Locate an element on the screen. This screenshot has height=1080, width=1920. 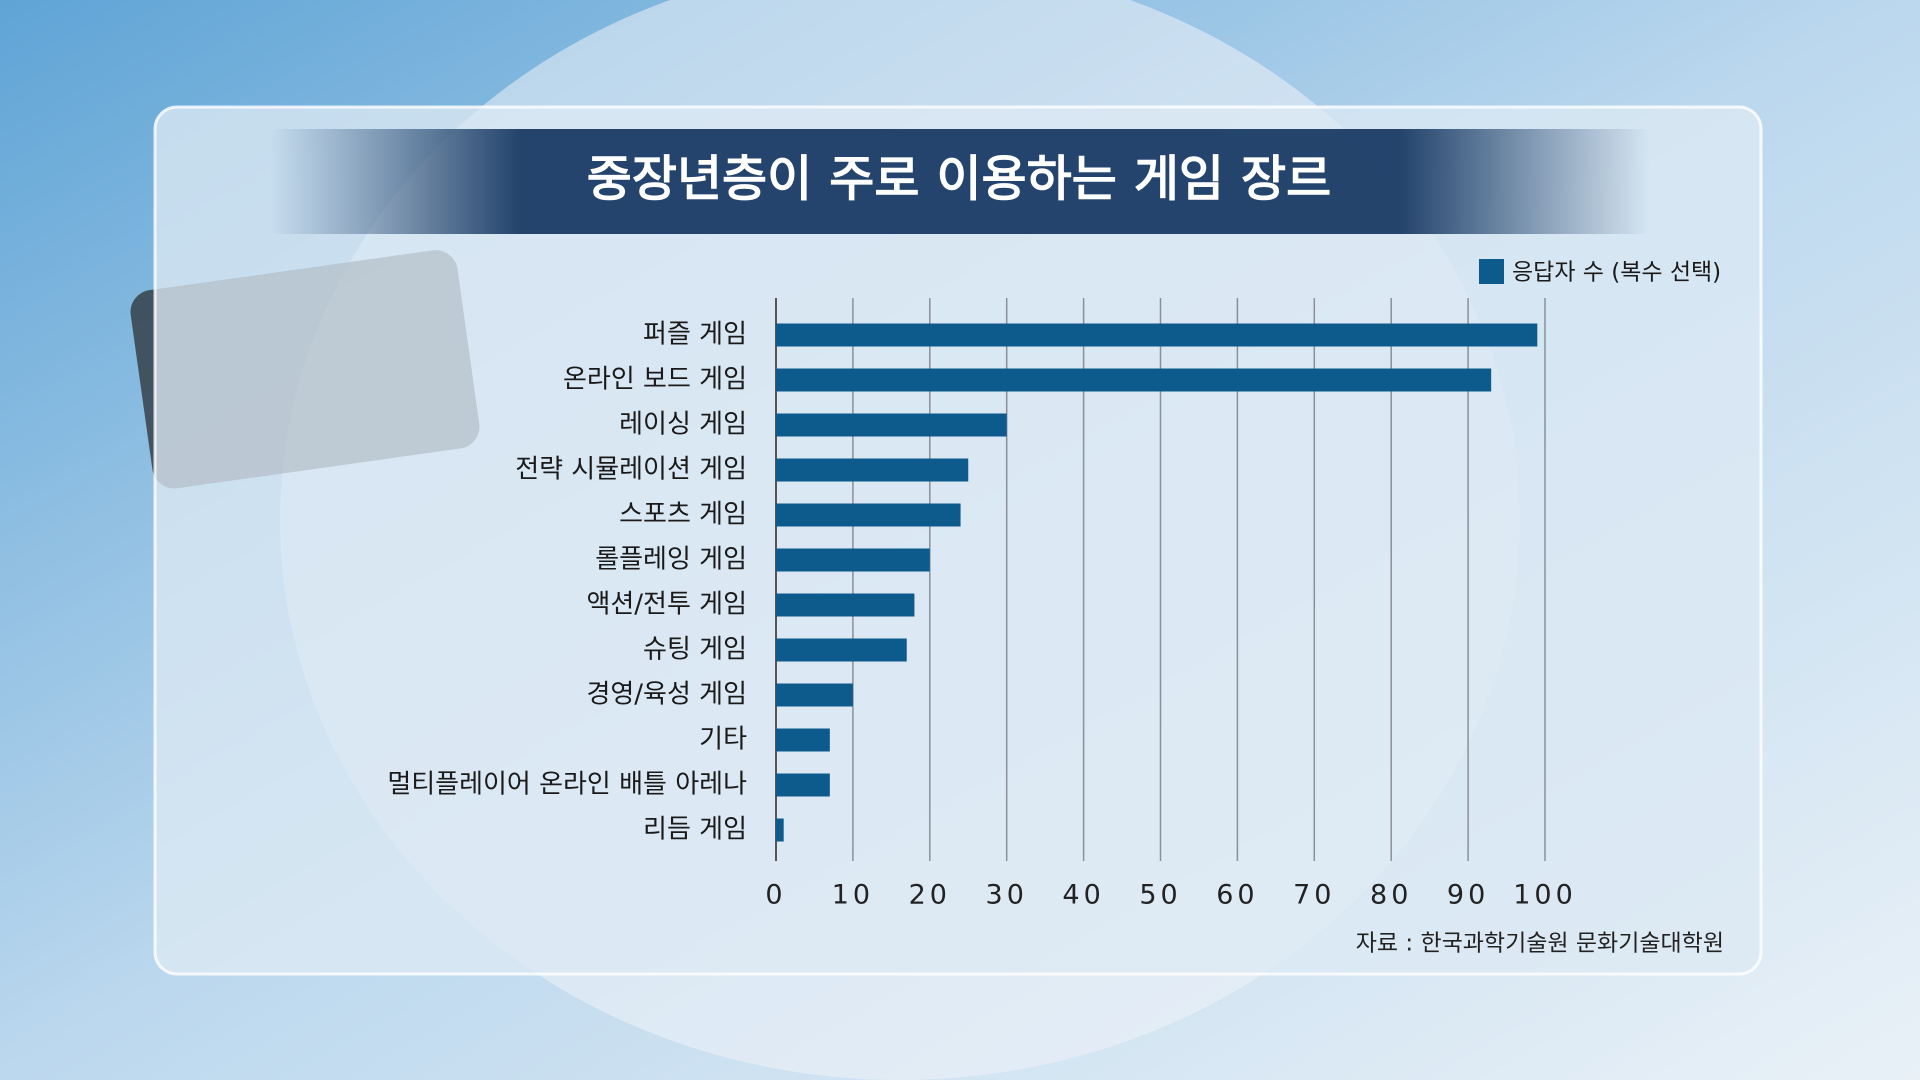
chart-title: 중장년층이 주로 이용하는 게임 장르 is located at coordinates (959, 179).